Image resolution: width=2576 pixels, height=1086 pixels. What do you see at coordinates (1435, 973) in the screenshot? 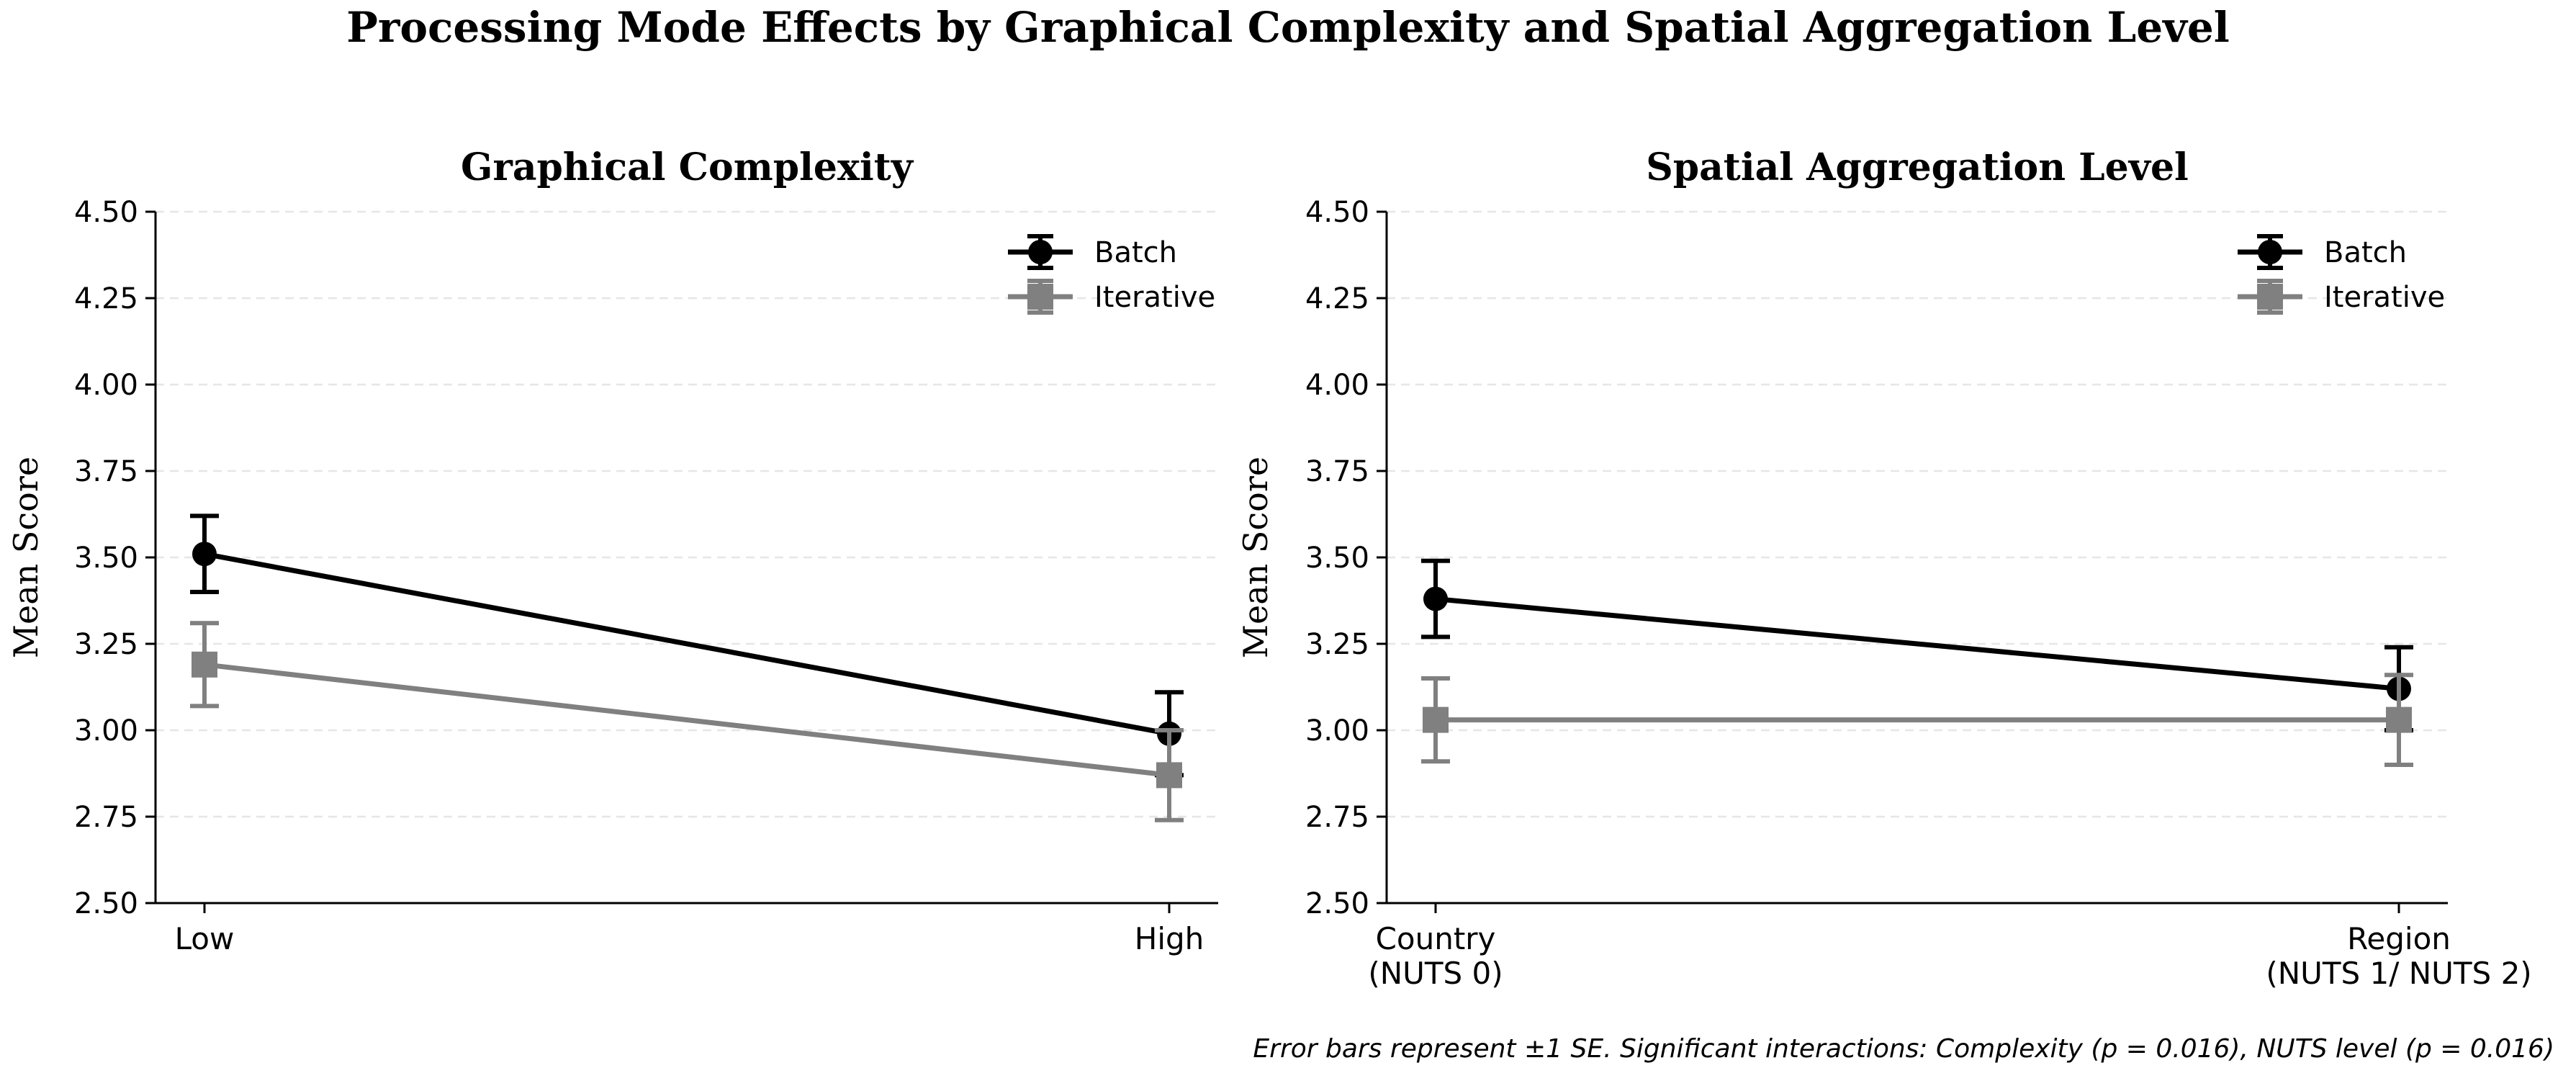
I see `x-tick-label-line: (NUTS 0)` at bounding box center [1435, 973].